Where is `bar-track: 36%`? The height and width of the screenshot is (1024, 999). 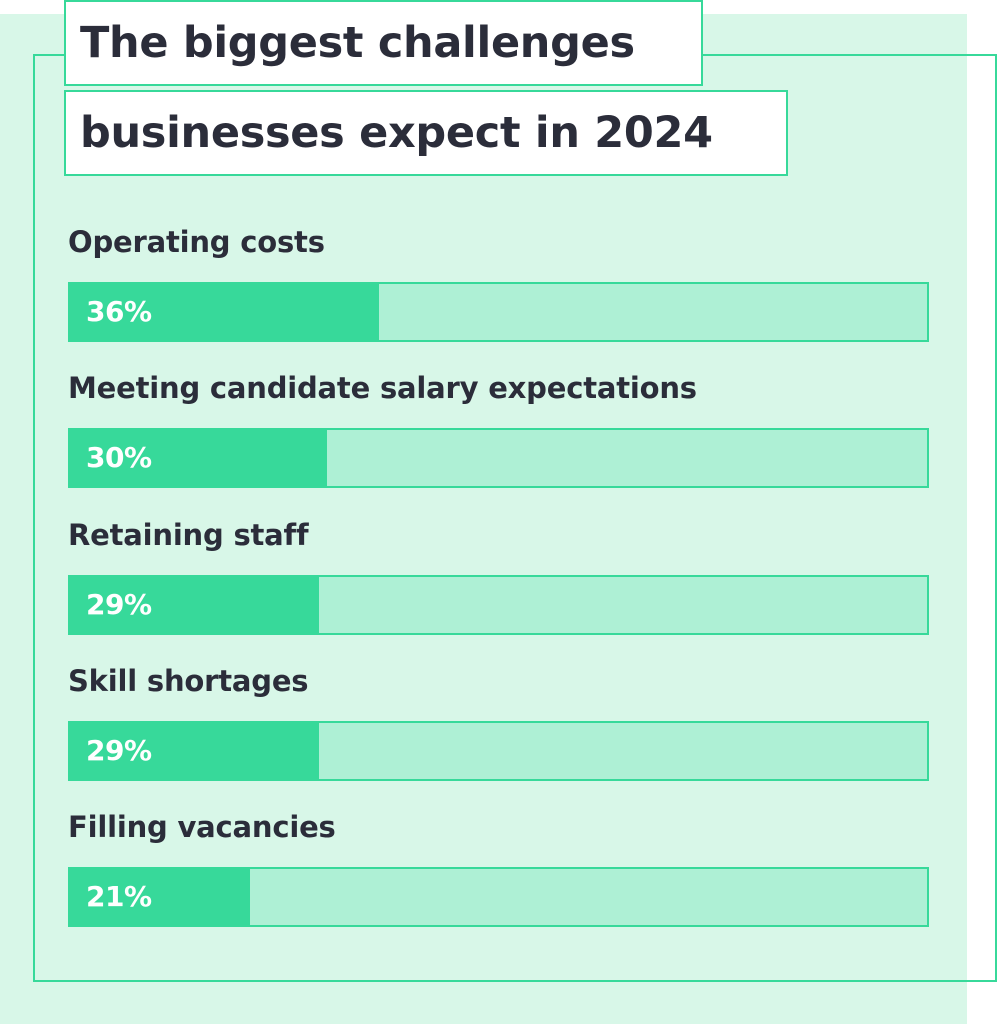 bar-track: 36% is located at coordinates (498, 312).